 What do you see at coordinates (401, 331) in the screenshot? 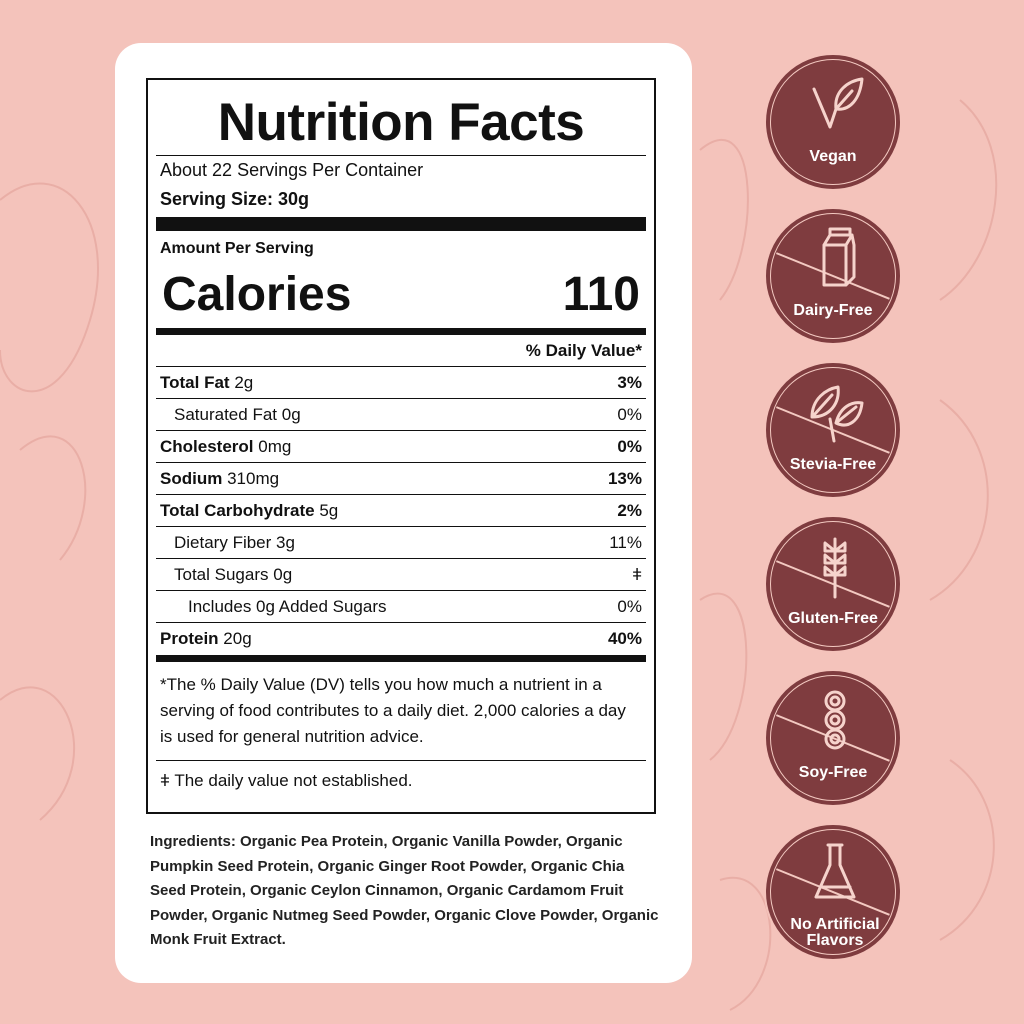
I see `divider-medium` at bounding box center [401, 331].